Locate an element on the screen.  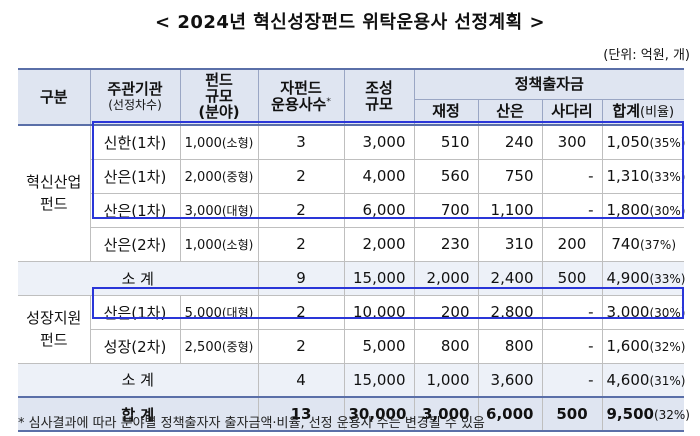
cell-size-value: 1,000 is located at coordinates (203, 245).